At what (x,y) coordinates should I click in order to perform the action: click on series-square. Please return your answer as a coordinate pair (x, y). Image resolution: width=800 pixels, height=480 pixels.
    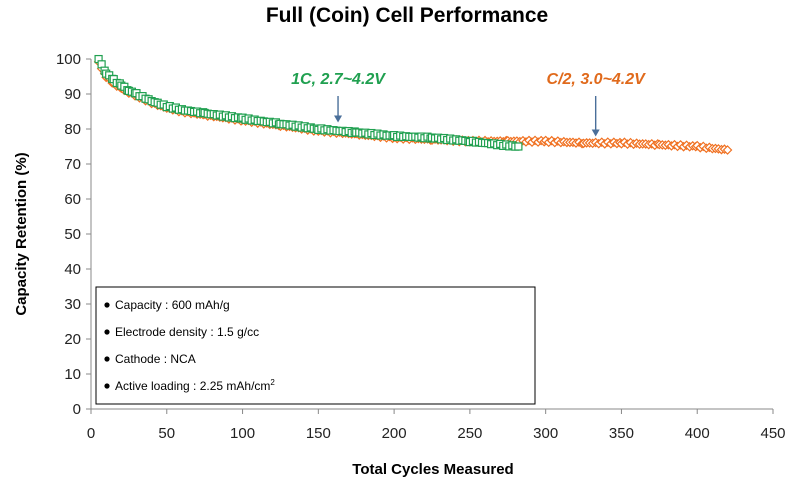
    Looking at the image, I should click on (308, 102).